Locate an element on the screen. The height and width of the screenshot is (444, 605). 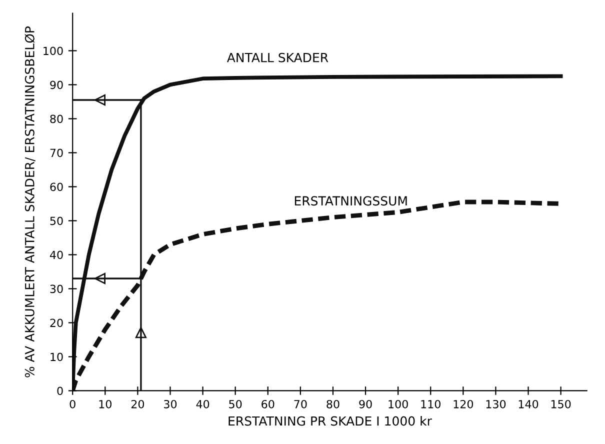
x-tick-label: 20 is located at coordinates (137, 404).